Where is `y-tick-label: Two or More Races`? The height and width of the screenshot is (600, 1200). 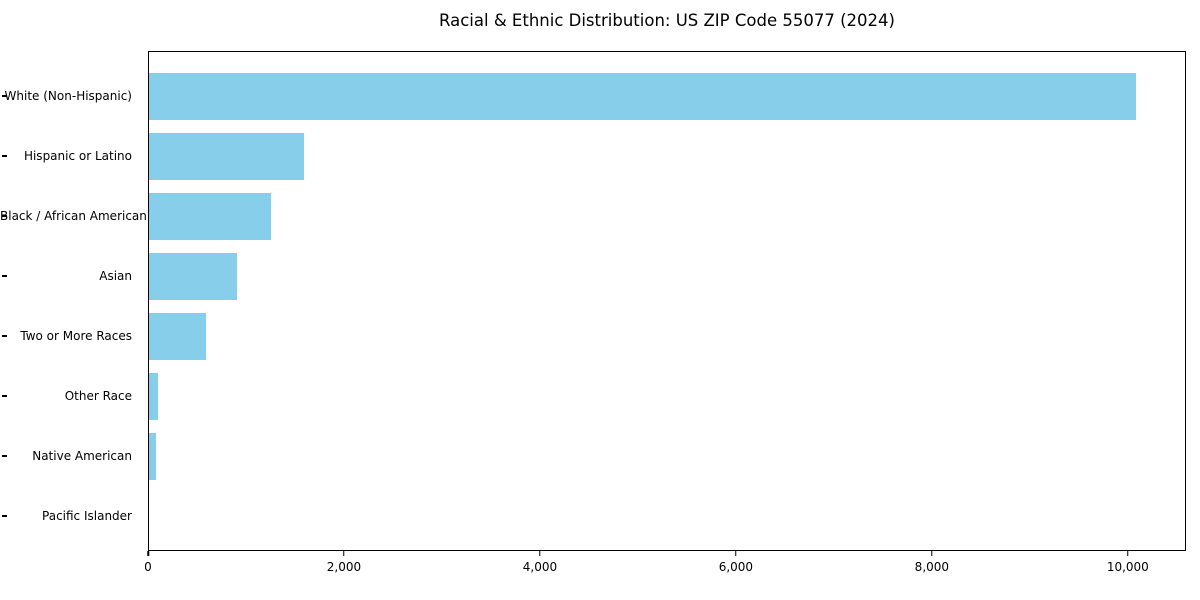
y-tick-label: Two or More Races is located at coordinates (76, 336).